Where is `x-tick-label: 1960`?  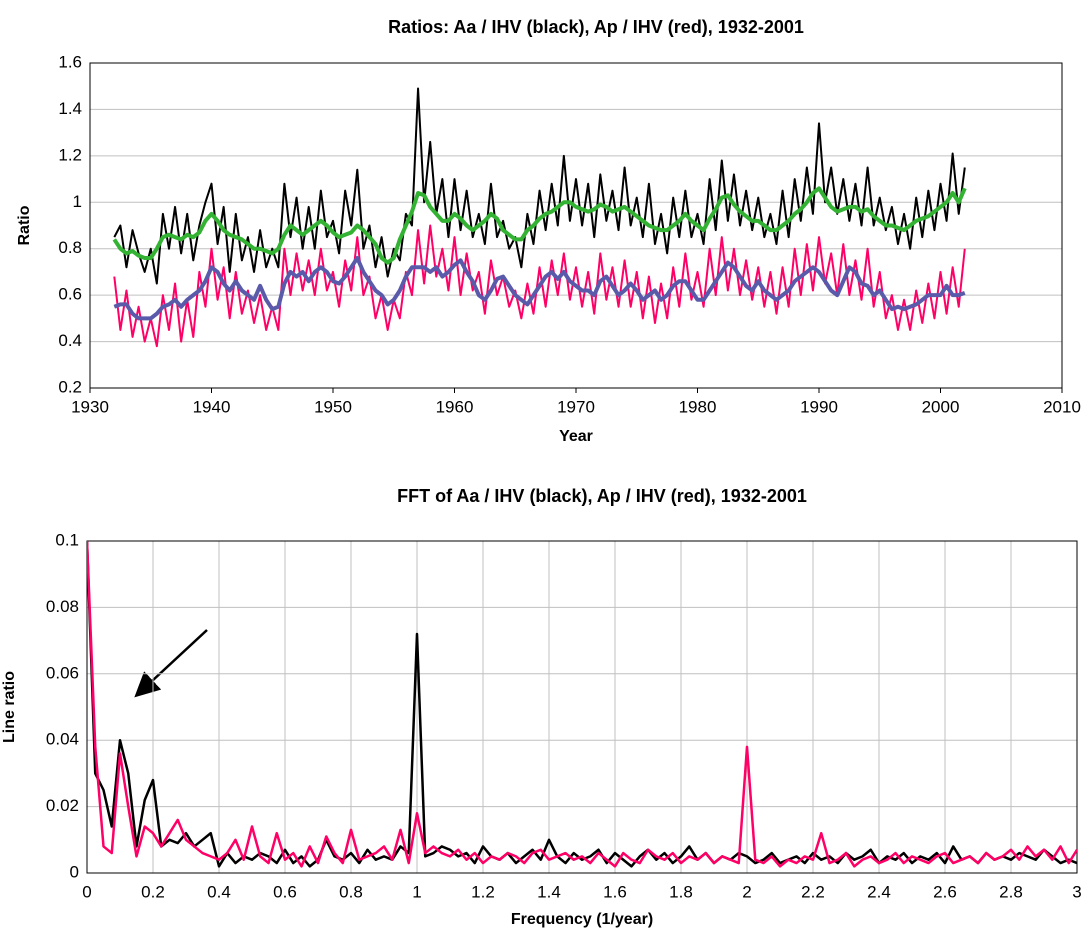
x-tick-label: 1960 is located at coordinates (455, 406).